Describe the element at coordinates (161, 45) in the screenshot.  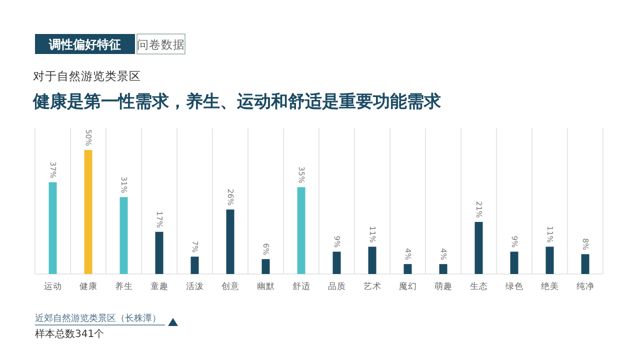
I see `text: 问卷数据` at that location.